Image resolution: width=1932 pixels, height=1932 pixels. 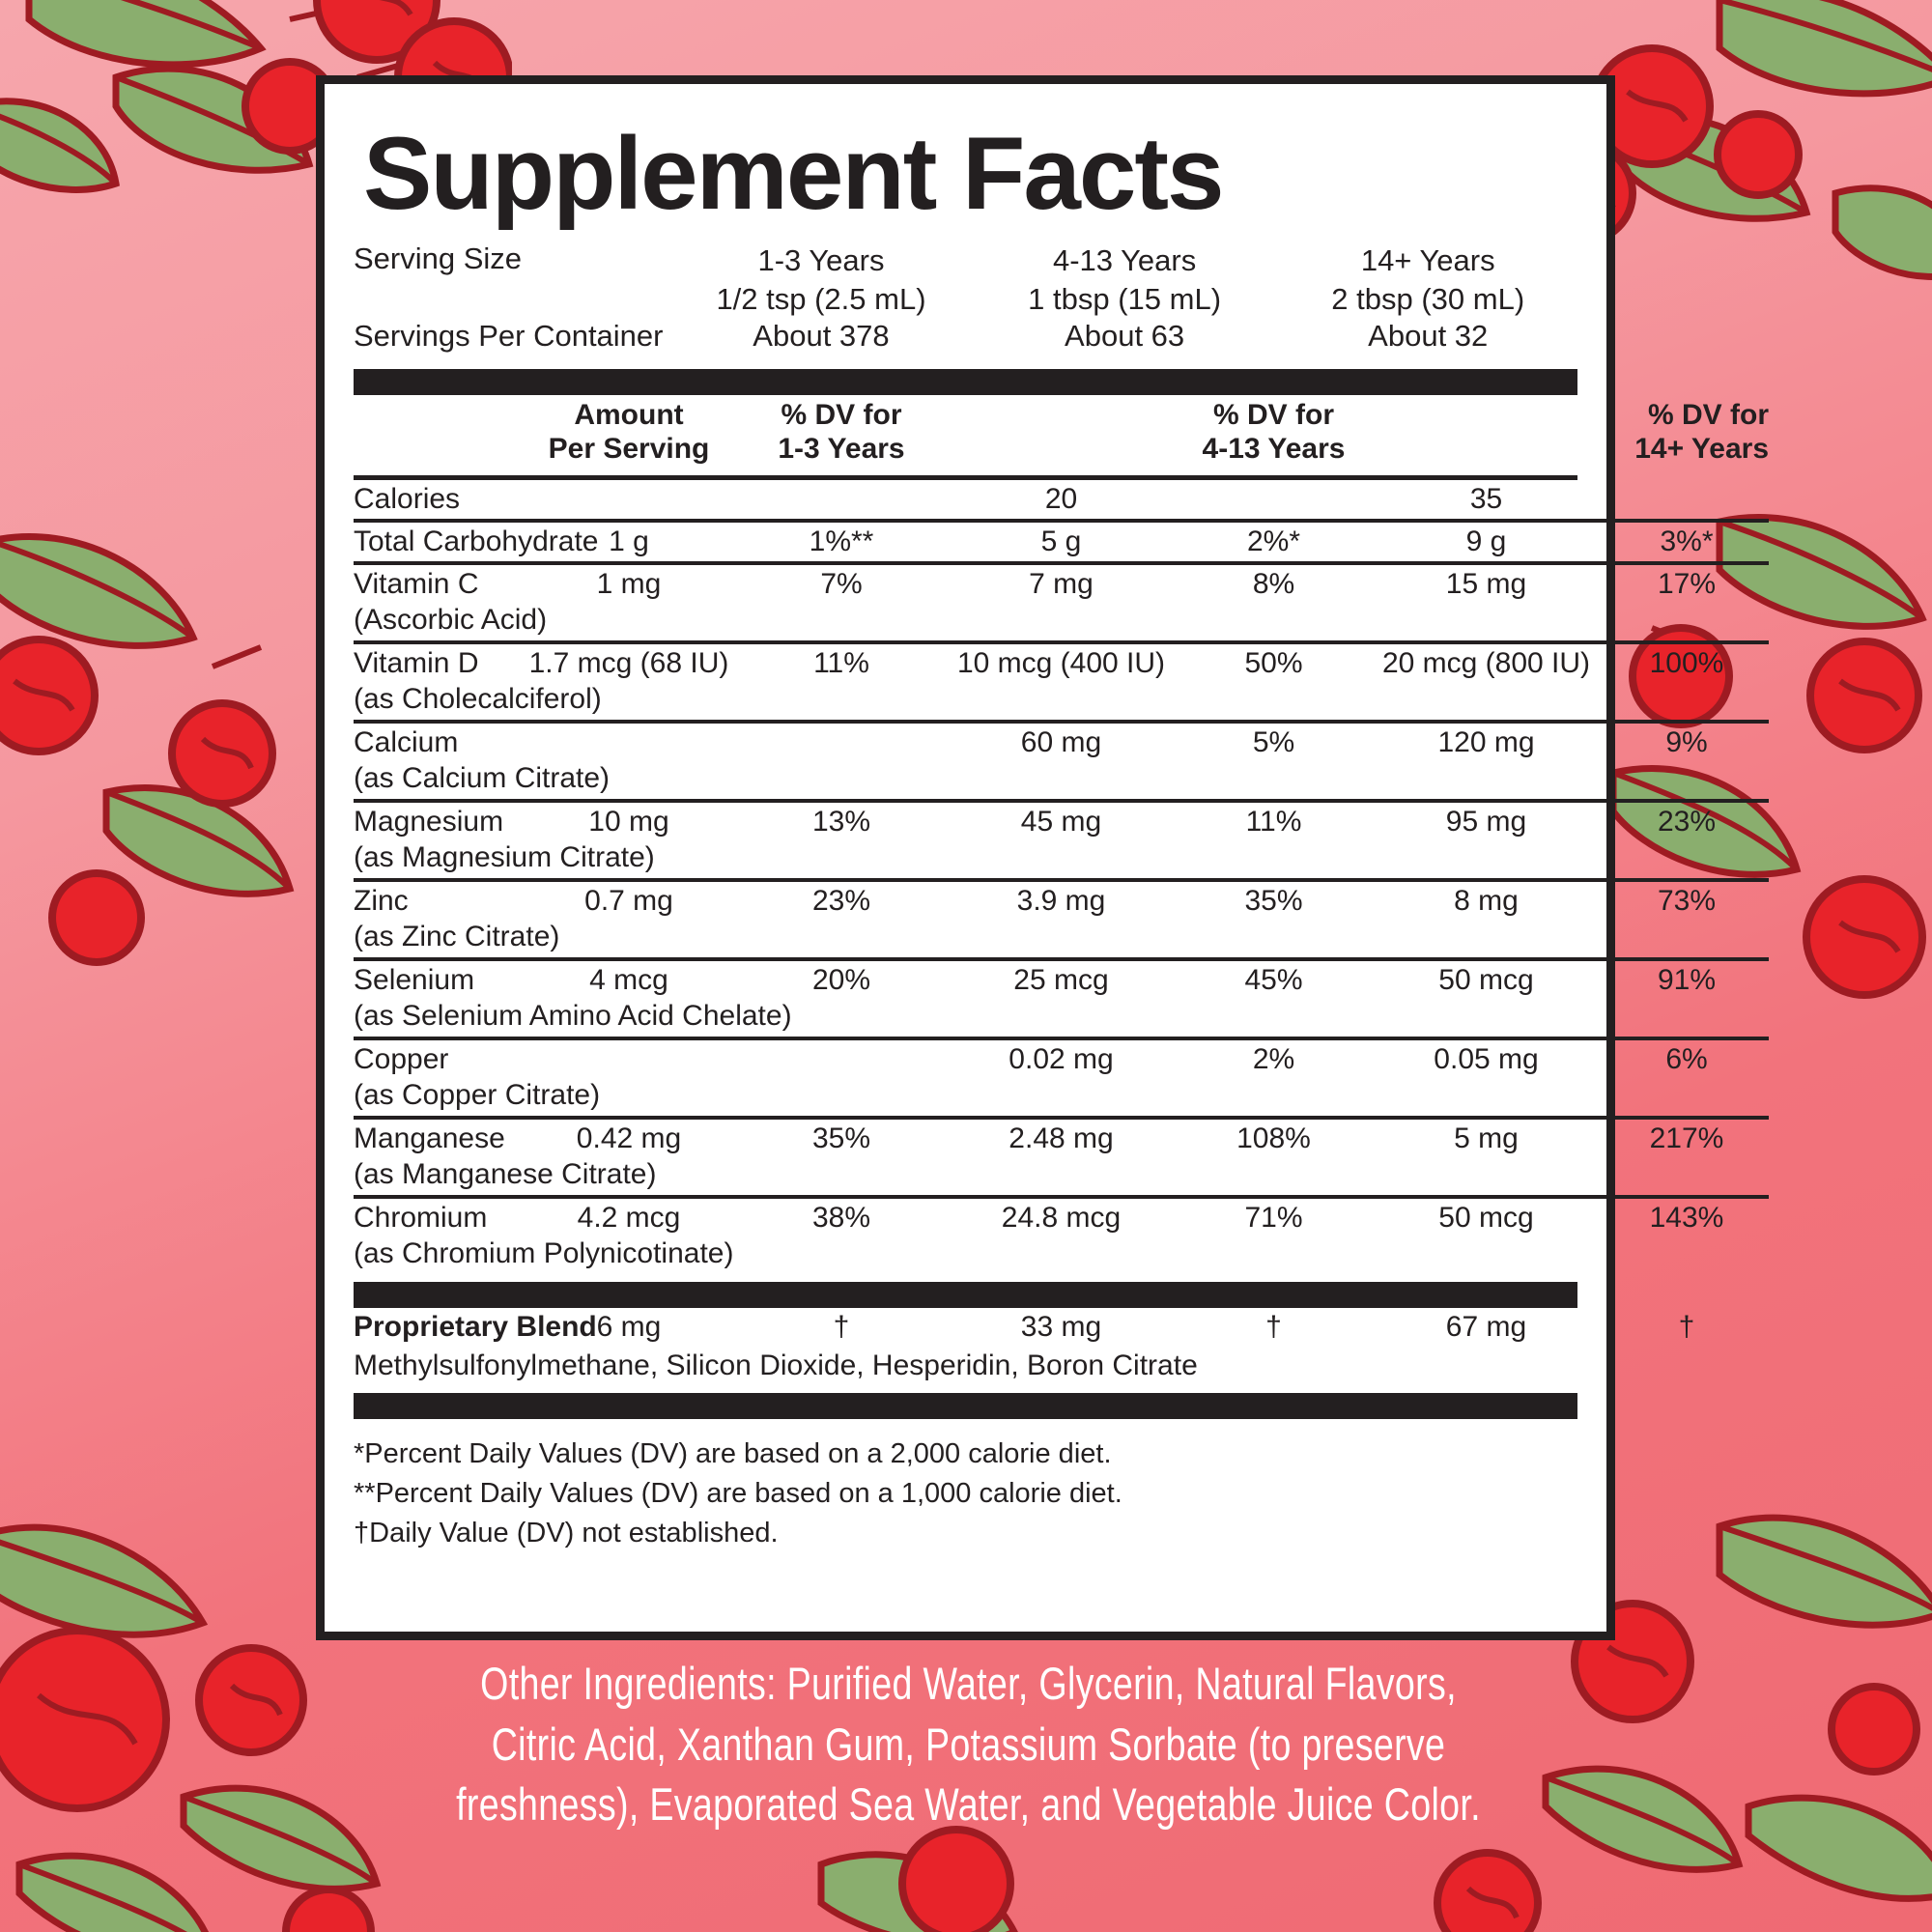 I want to click on cell-d2: 2%, so click(x=1273, y=1057).